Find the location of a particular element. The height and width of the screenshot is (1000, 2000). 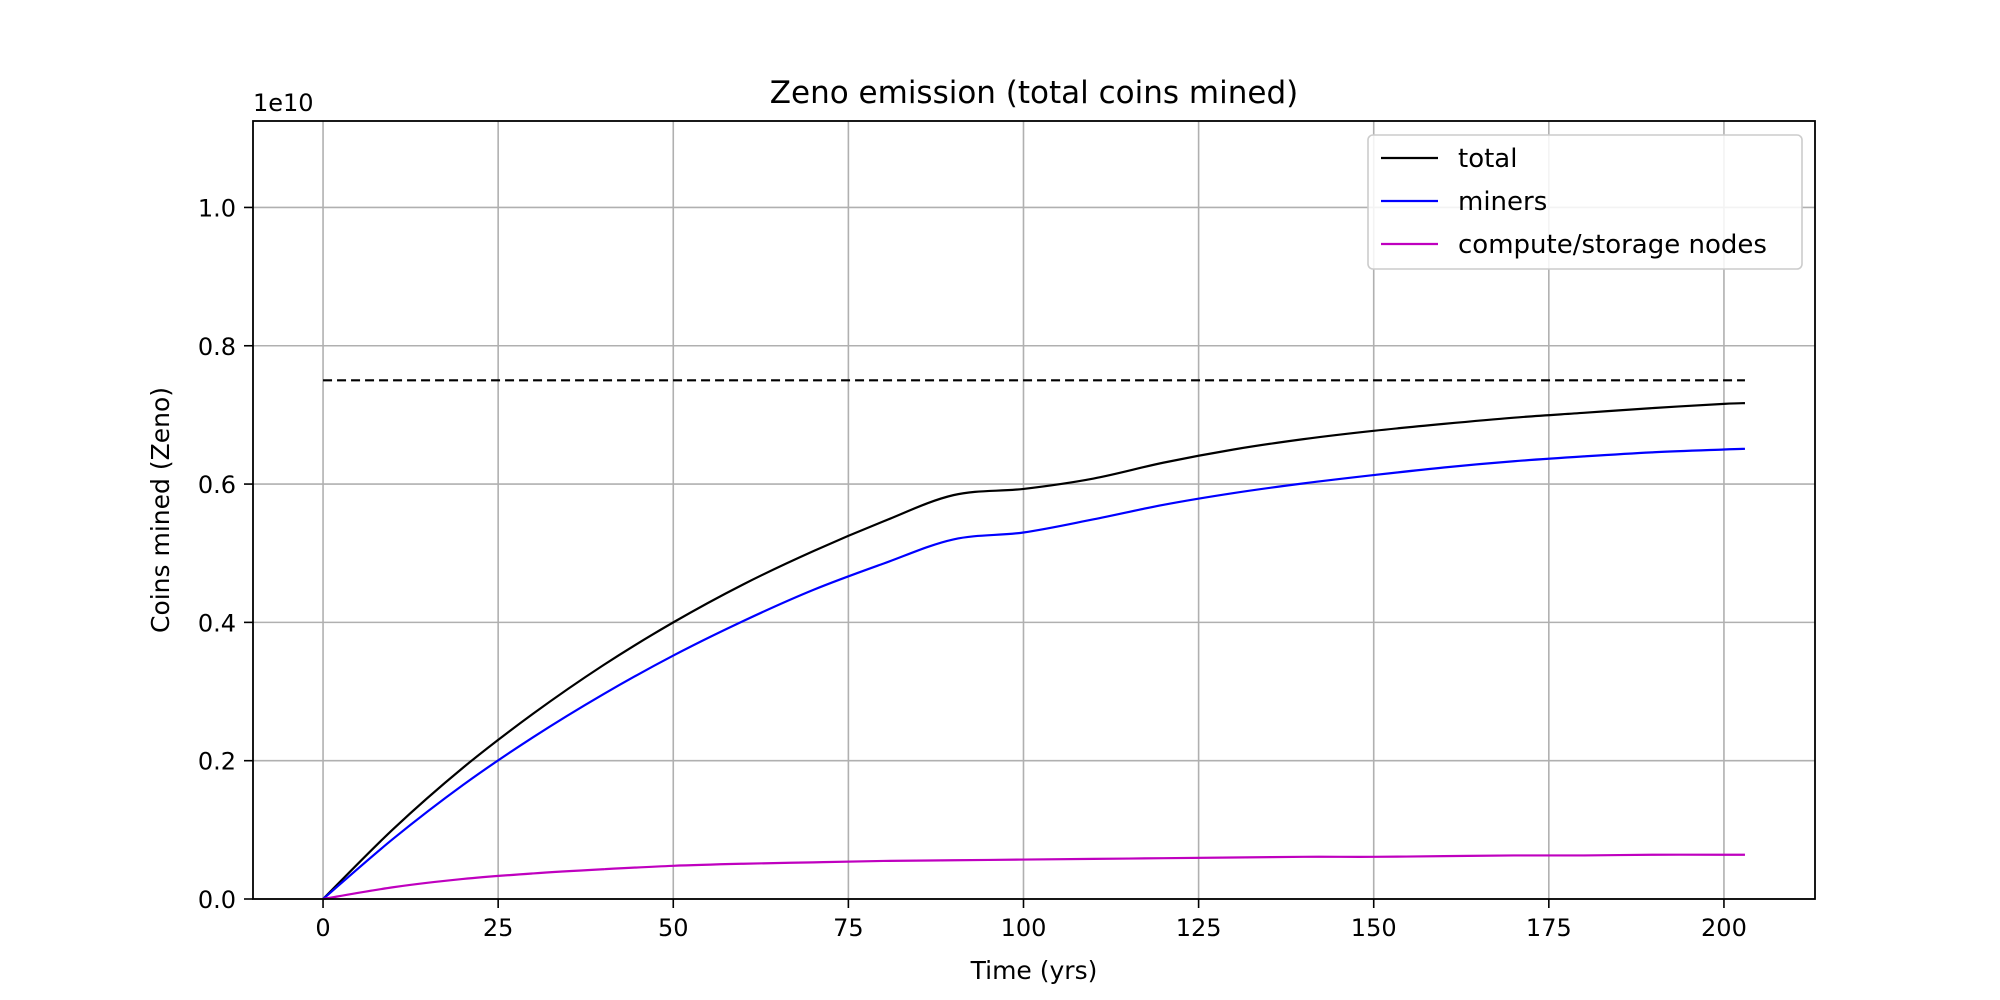

legend-label-compute-storage-nodes: compute/storage nodes is located at coordinates (1612, 245).